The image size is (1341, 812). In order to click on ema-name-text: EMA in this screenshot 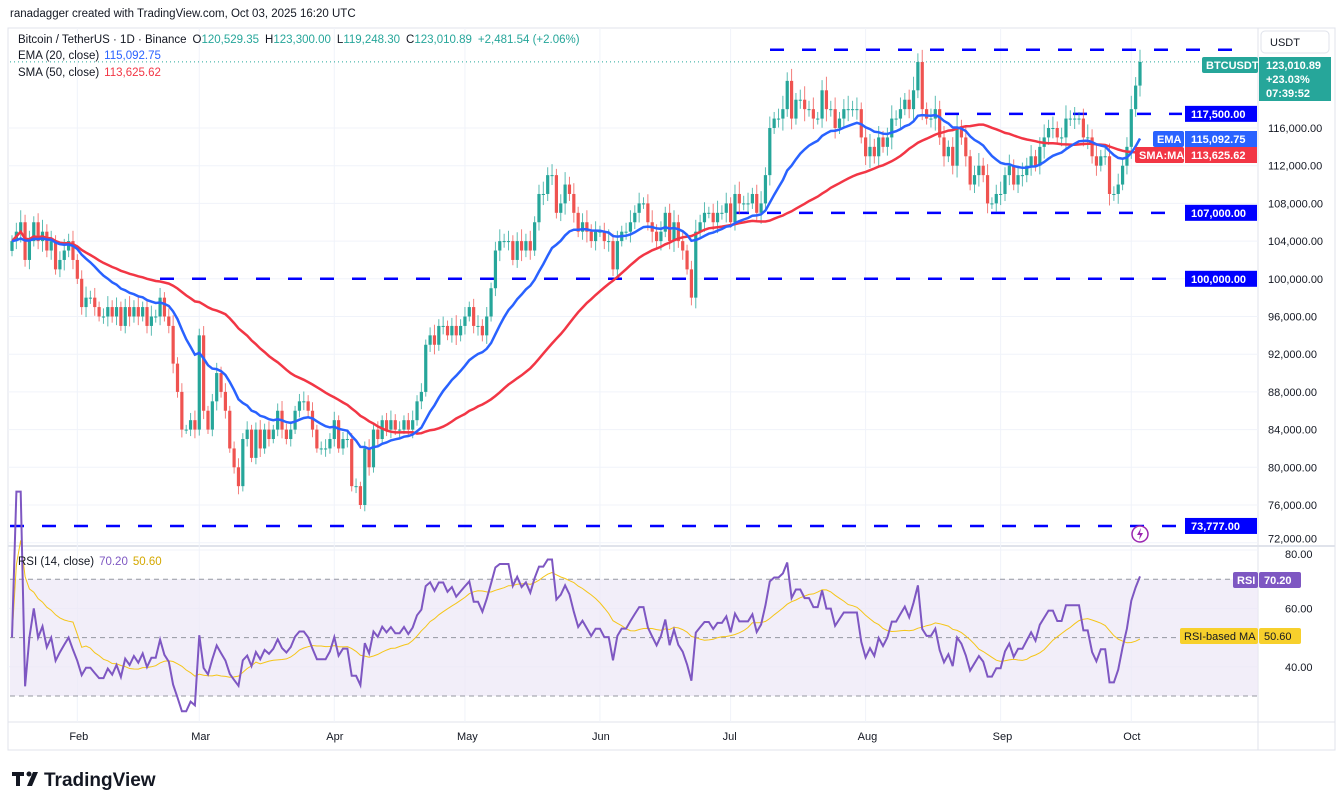, I will do `click(1169, 140)`.